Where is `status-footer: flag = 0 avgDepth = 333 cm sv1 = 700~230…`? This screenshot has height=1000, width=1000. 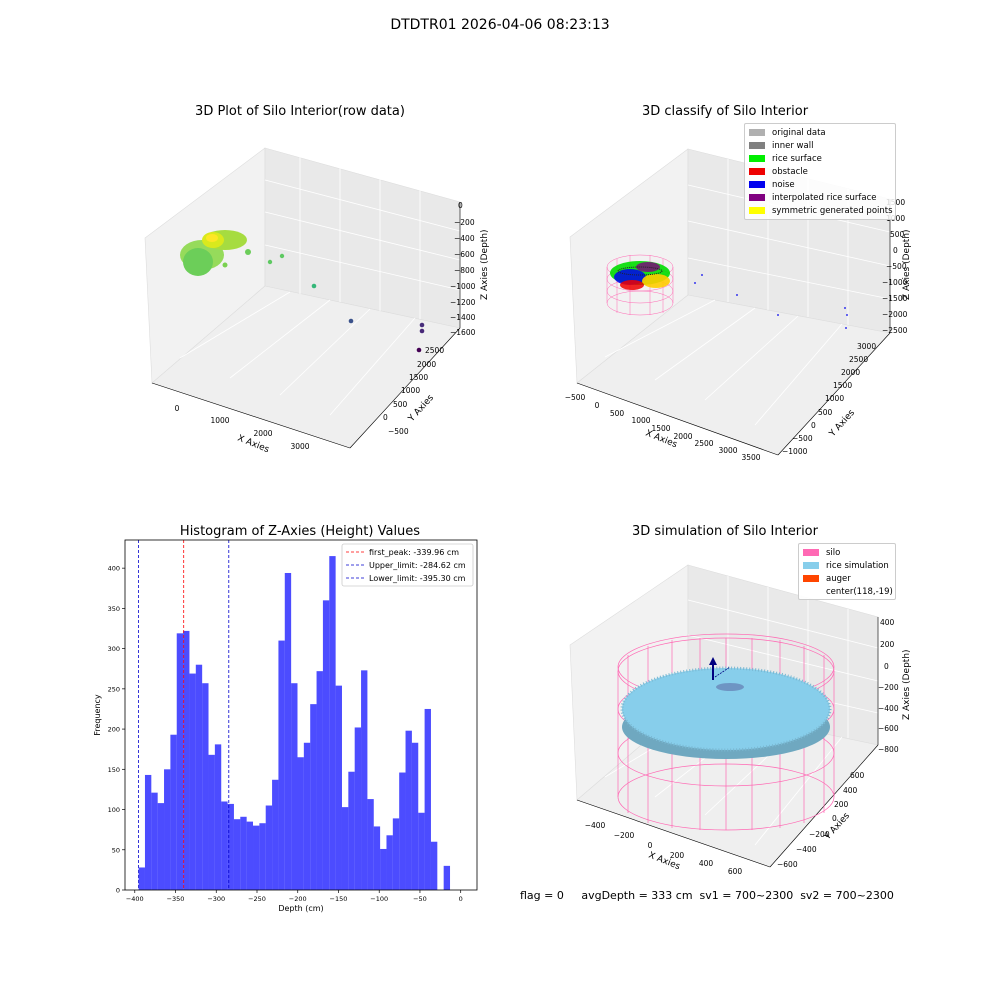 status-footer: flag = 0 avgDepth = 333 cm sv1 = 700~230… is located at coordinates (707, 895).